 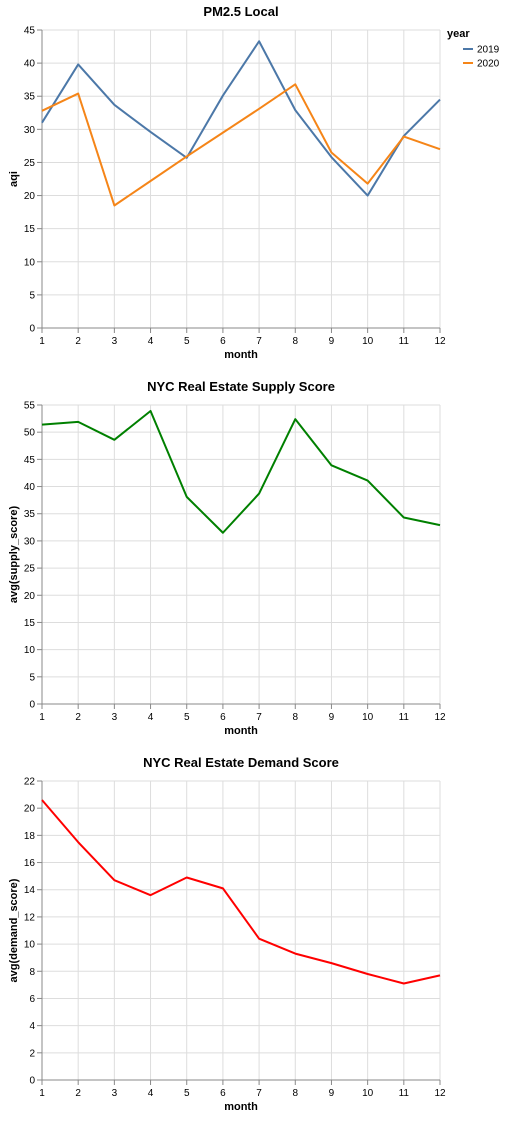 I want to click on y-tick-label: 18, so click(x=30, y=836).